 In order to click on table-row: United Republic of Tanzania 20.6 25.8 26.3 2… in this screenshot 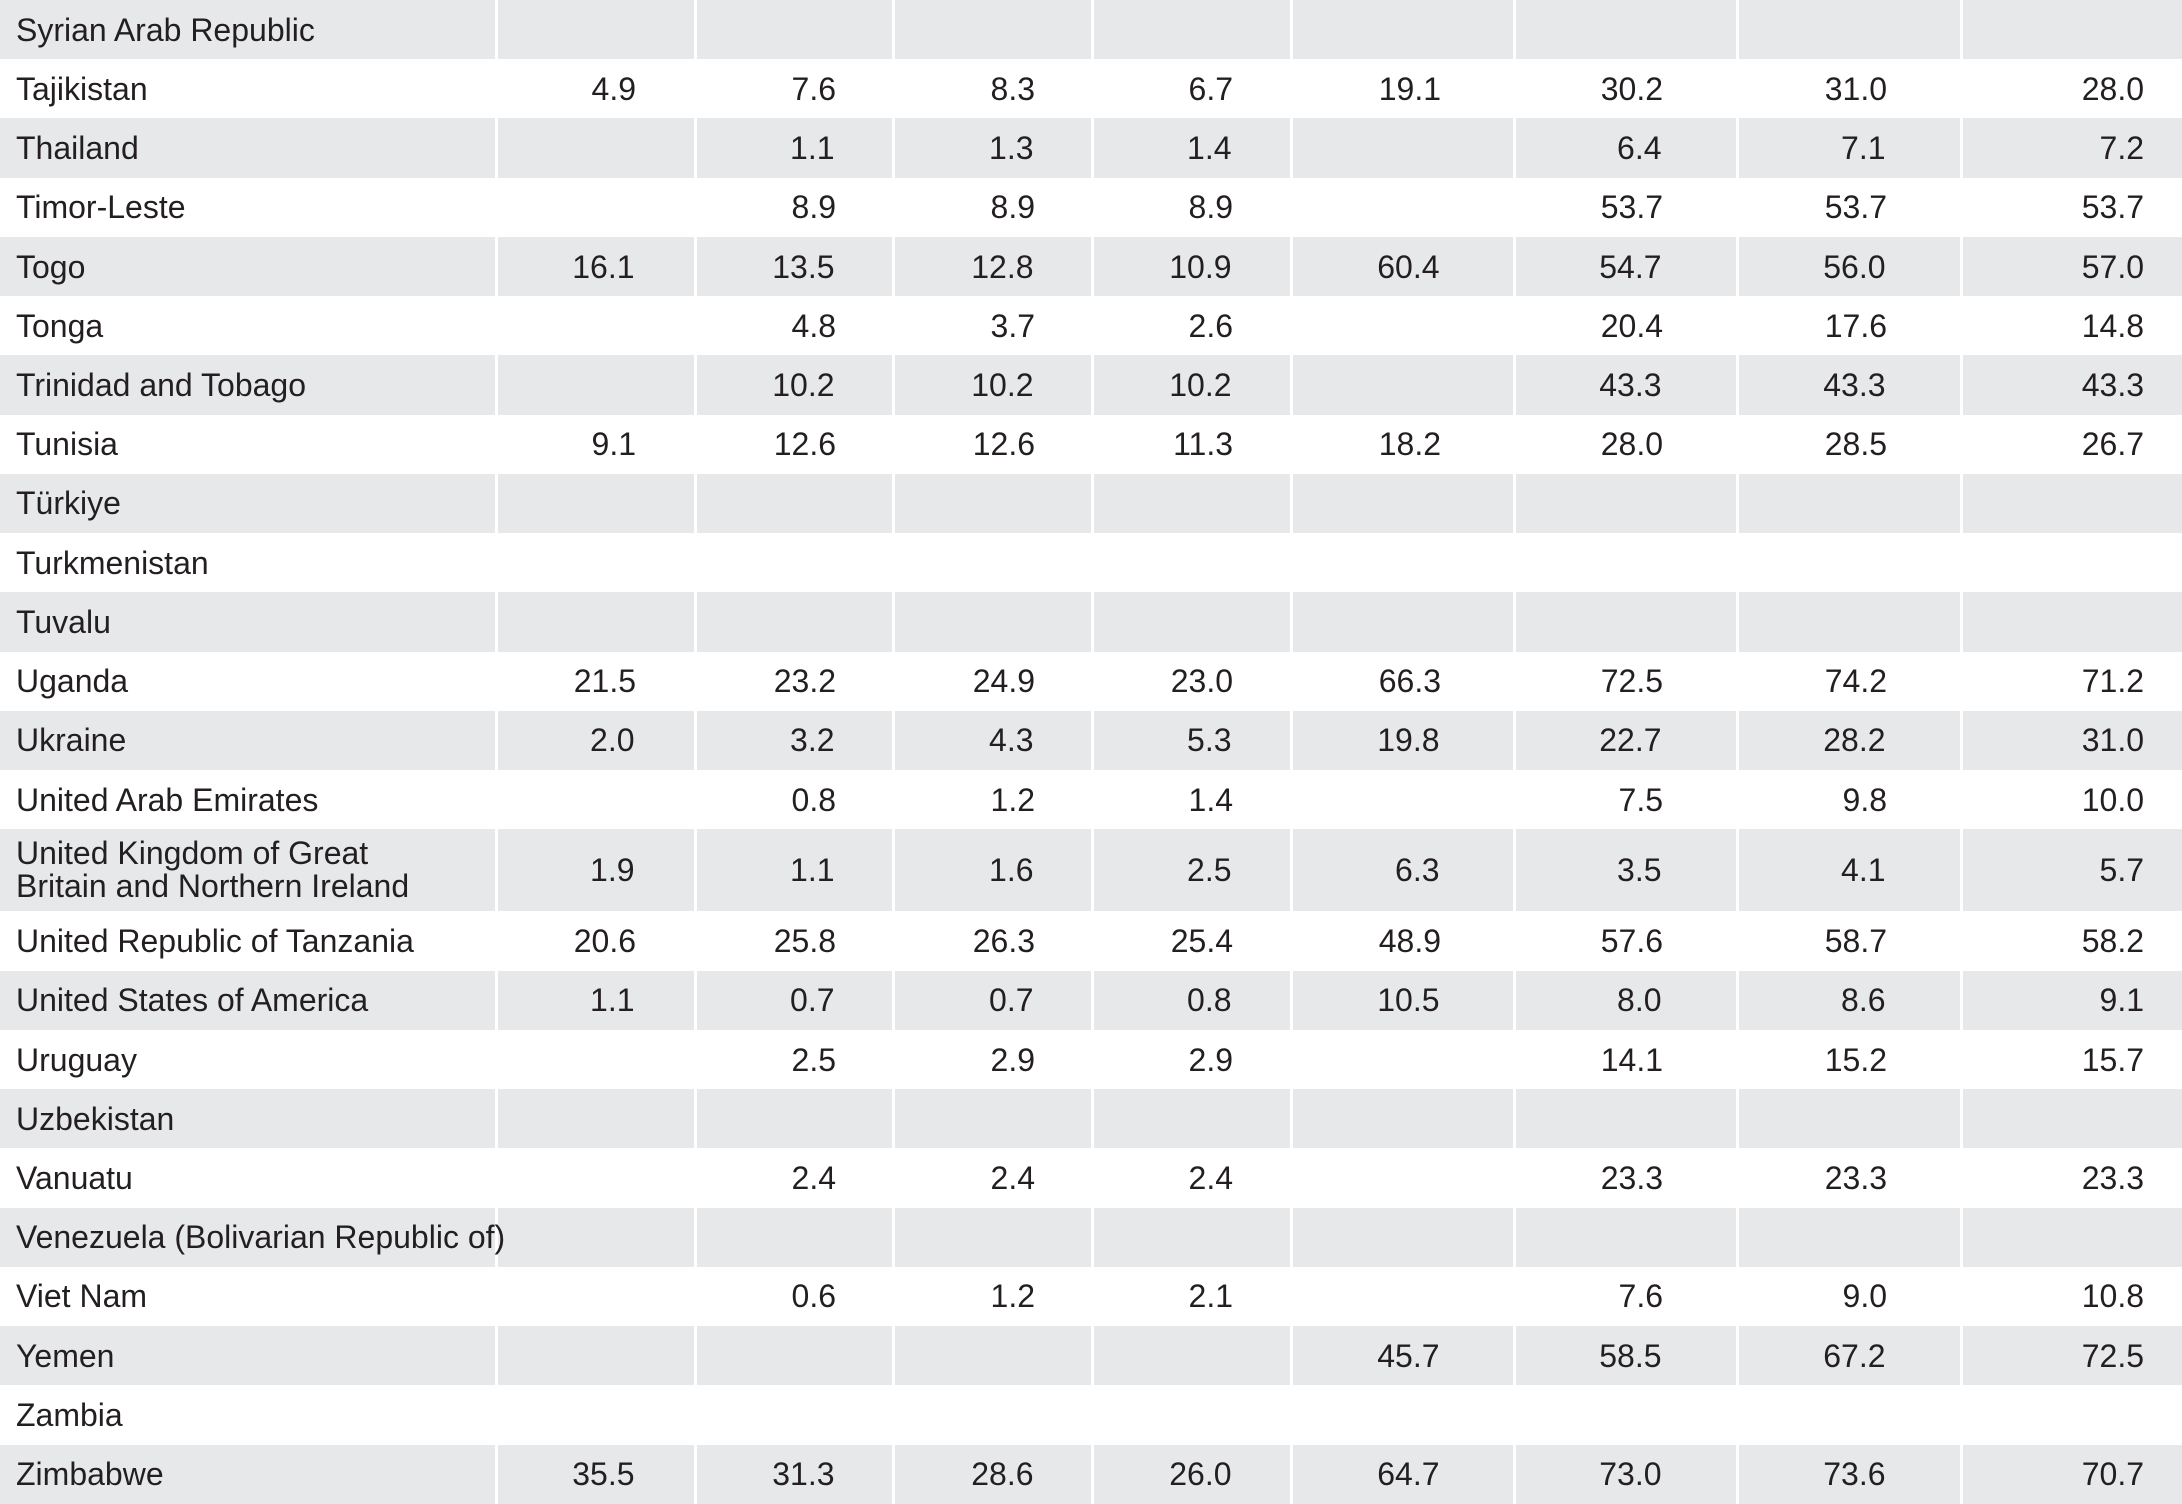, I will do `click(1091, 941)`.